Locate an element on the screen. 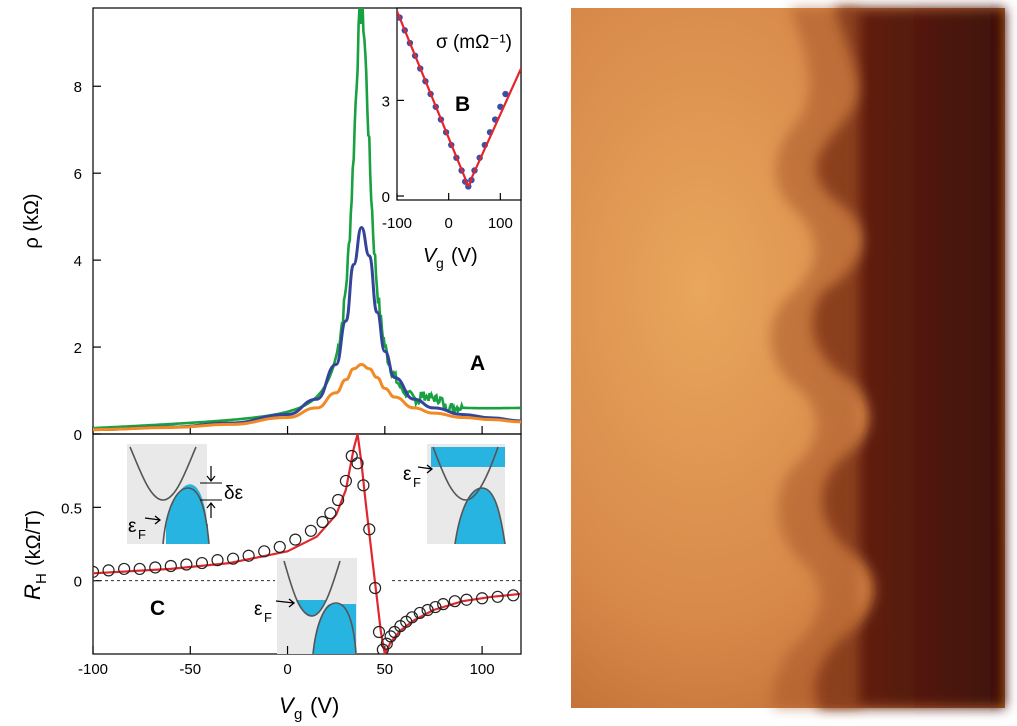 This screenshot has width=1017, height=726. panel-a-label: A is located at coordinates (477, 363).